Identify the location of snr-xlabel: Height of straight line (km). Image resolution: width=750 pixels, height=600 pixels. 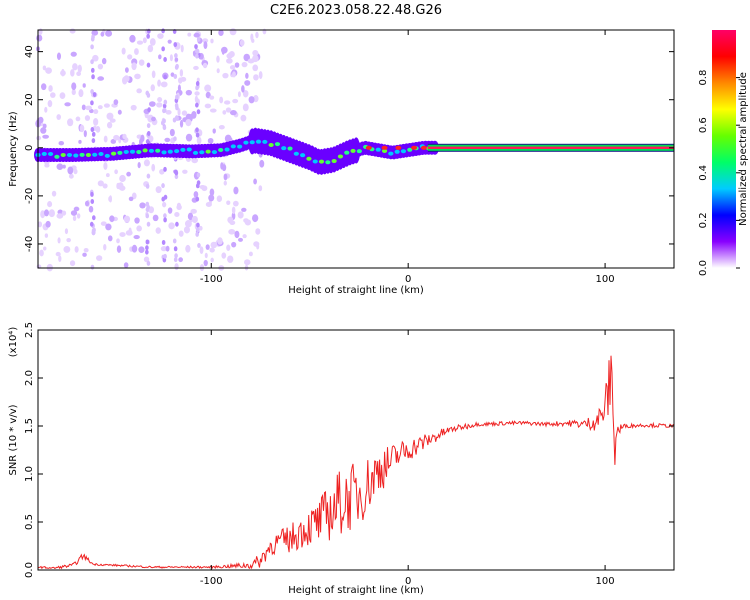
(356, 590).